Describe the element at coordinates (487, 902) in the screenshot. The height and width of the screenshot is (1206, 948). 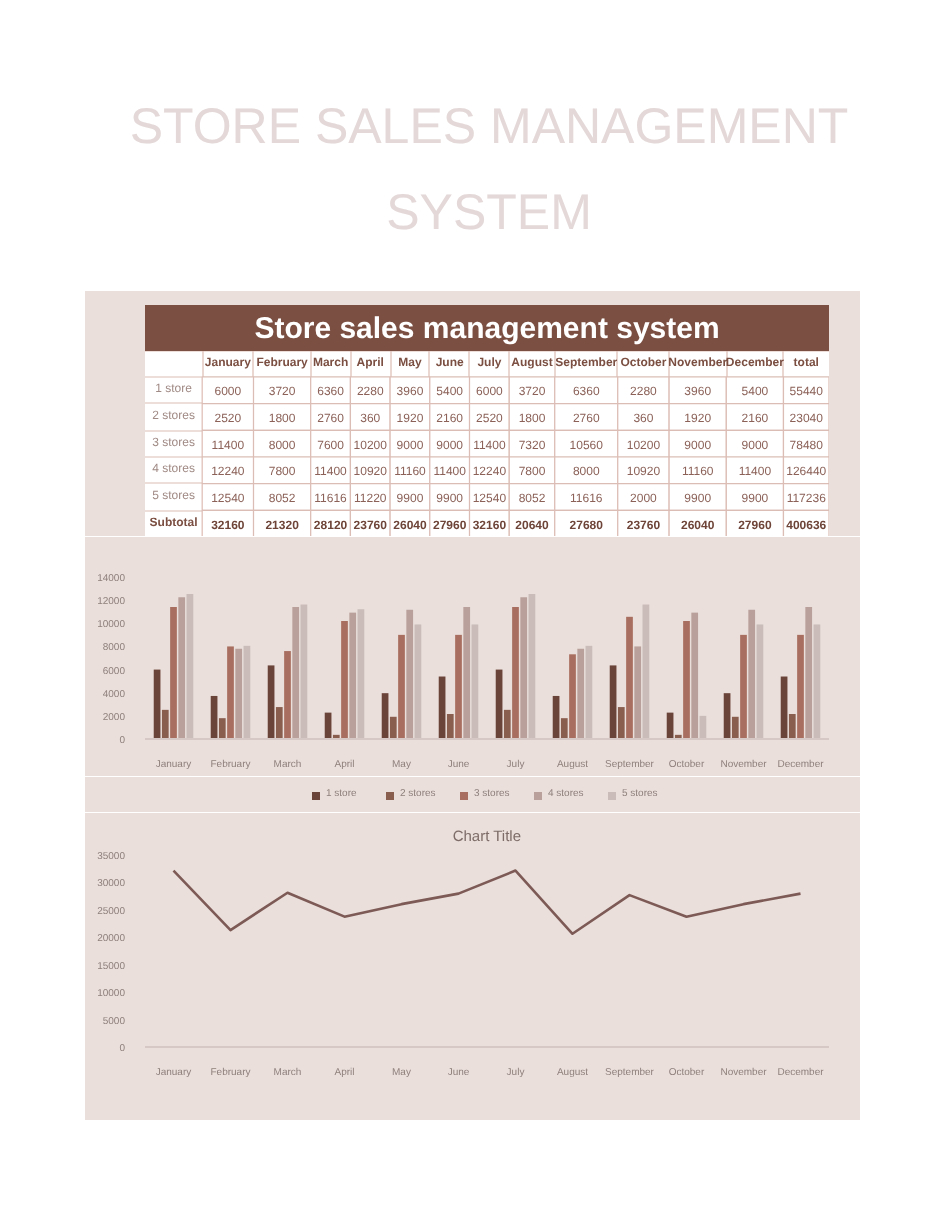
I see `line-series` at that location.